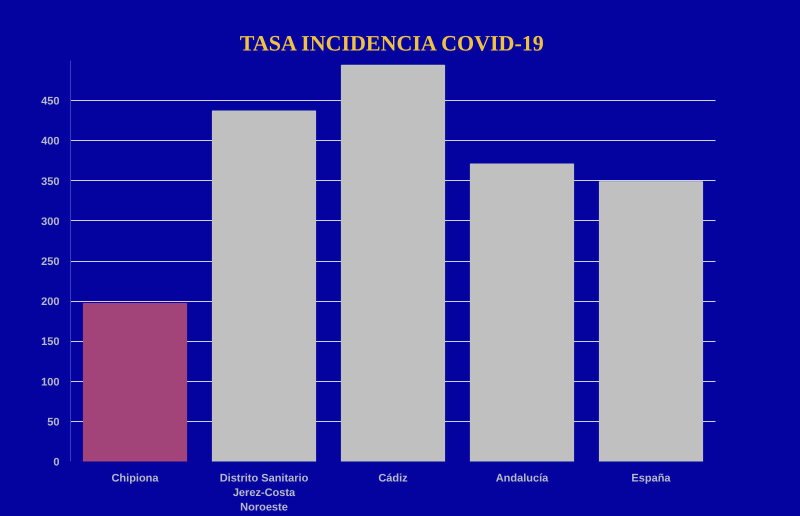  Describe the element at coordinates (50, 222) in the screenshot. I see `y-tick-label: 300` at that location.